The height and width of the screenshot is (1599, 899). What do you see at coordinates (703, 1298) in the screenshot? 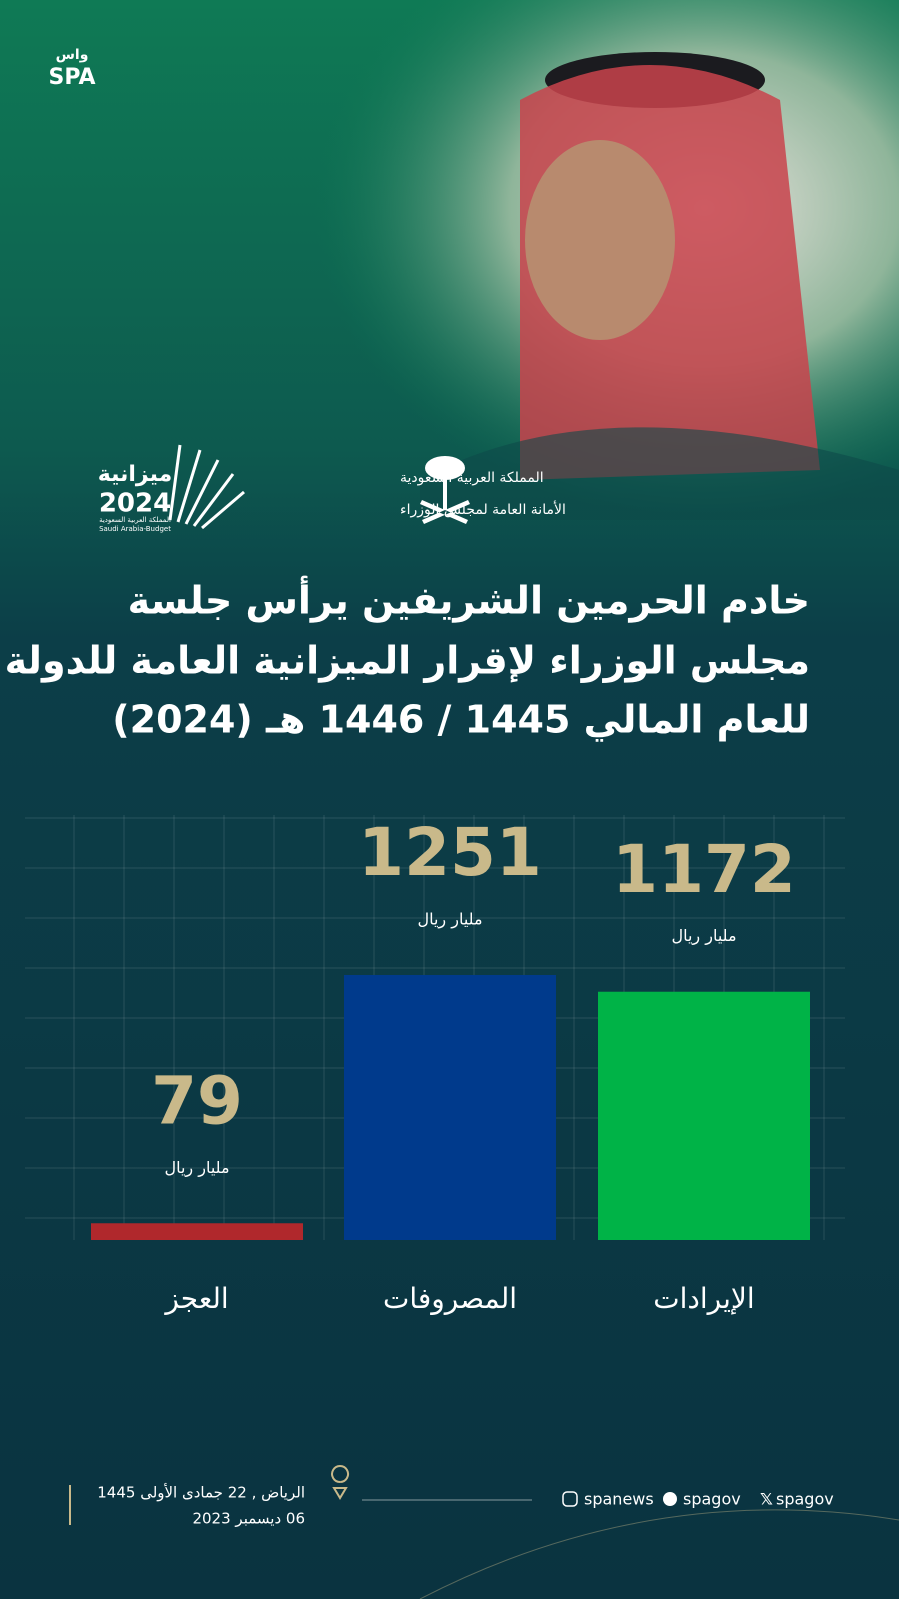
I see `category-label: الإيرادات` at bounding box center [703, 1298].